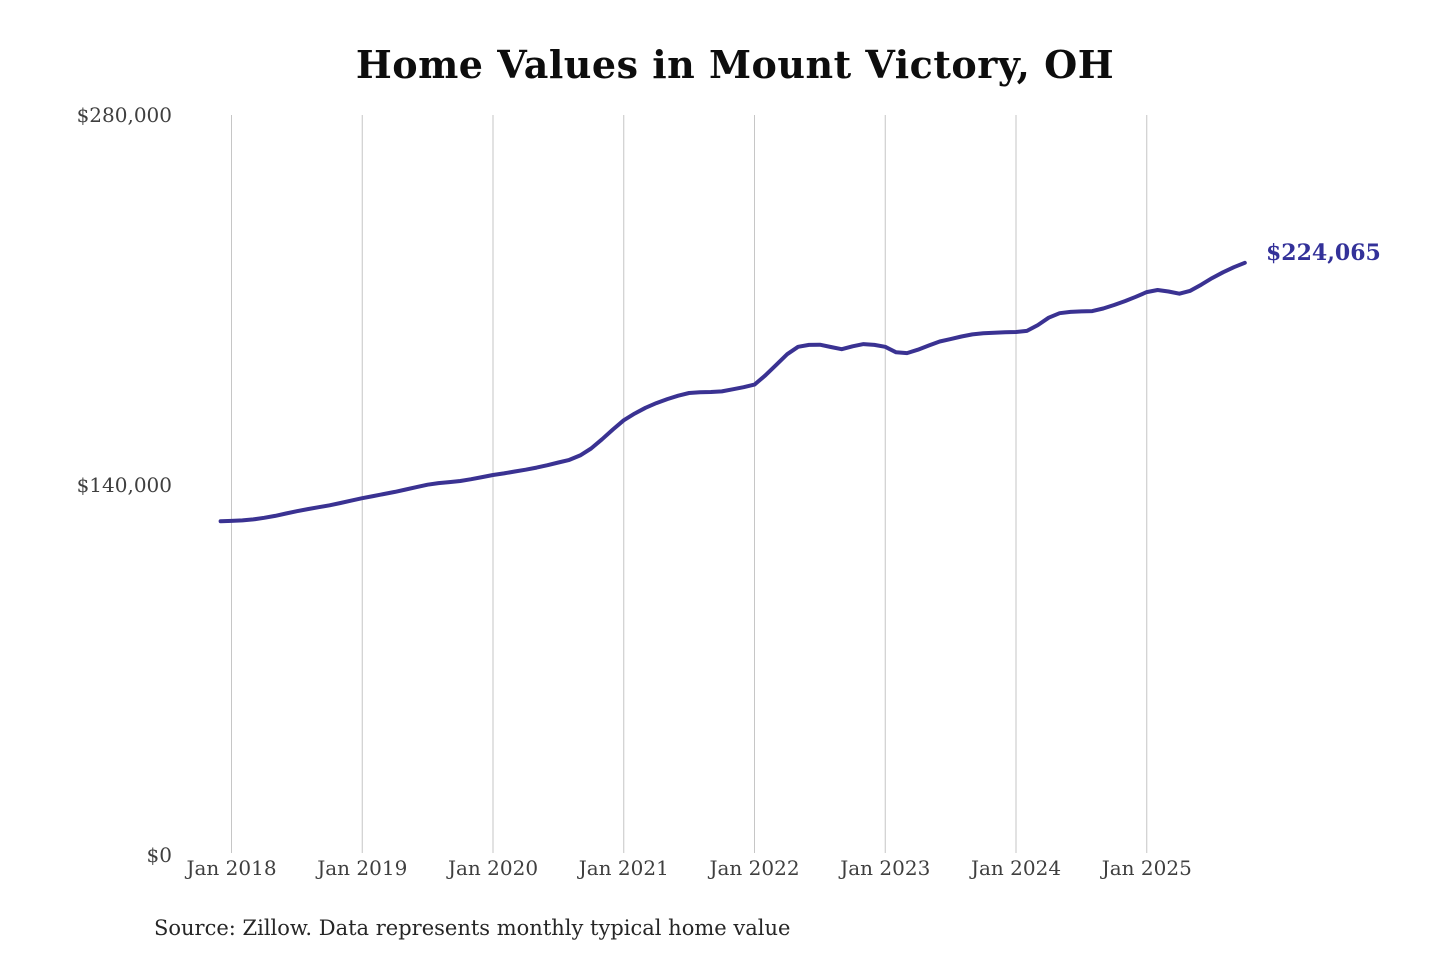  Describe the element at coordinates (1146, 868) in the screenshot. I see `x-tick-label-jan-2025: Jan 2025` at that location.